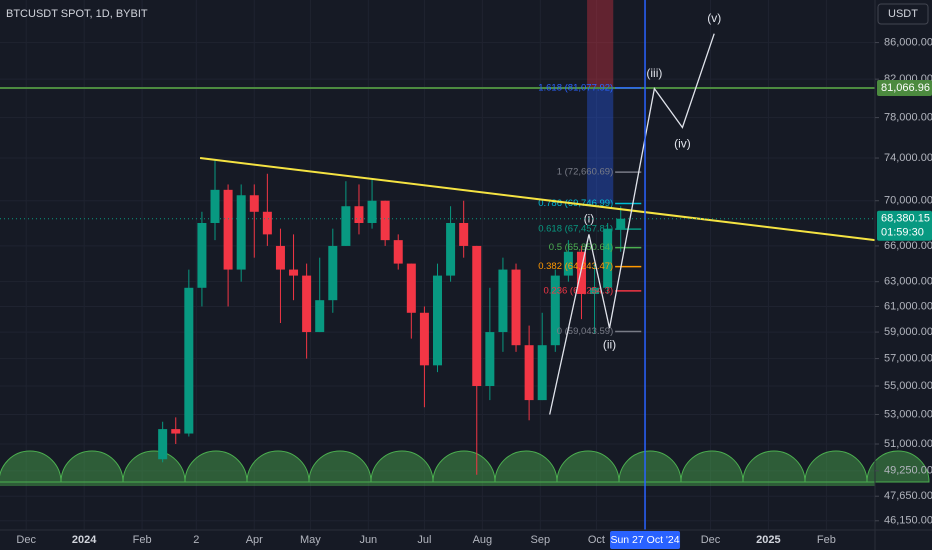  Describe the element at coordinates (908, 386) in the screenshot. I see `y-tick-label: 55,000.00` at that location.